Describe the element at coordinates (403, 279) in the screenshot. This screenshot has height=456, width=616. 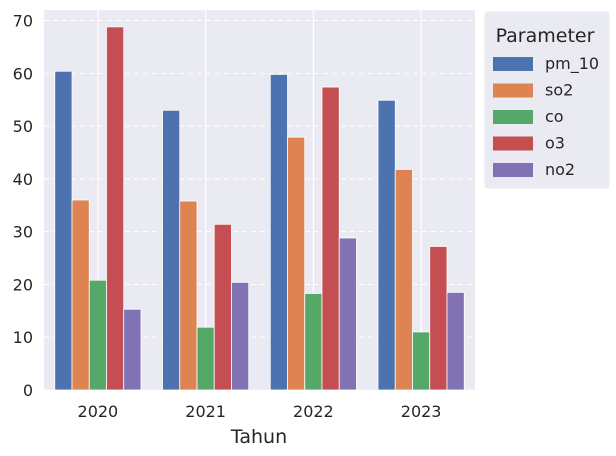
I see `bar-so2-2023` at that location.